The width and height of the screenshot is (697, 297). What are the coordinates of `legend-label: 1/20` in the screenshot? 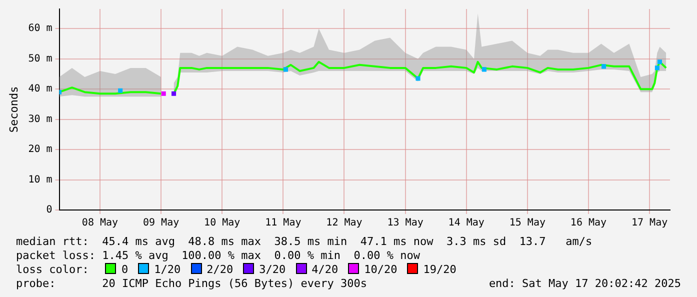 It's located at (167, 269).